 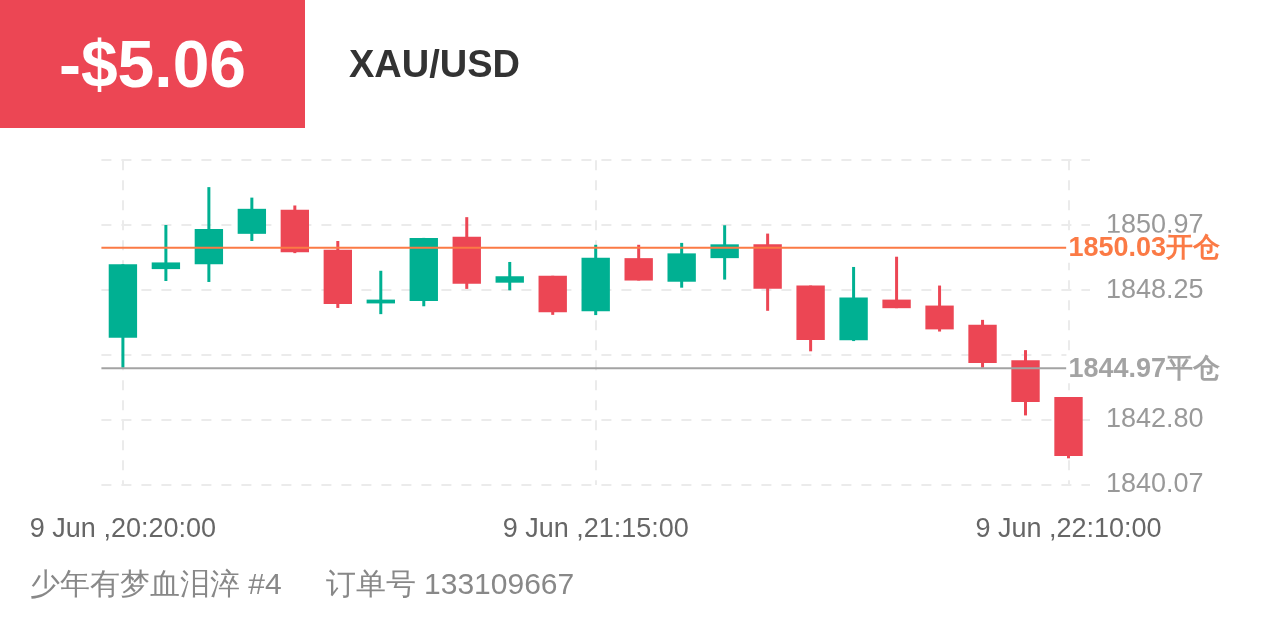 What do you see at coordinates (1155, 483) in the screenshot?
I see `y-tick-label: 1840.07` at bounding box center [1155, 483].